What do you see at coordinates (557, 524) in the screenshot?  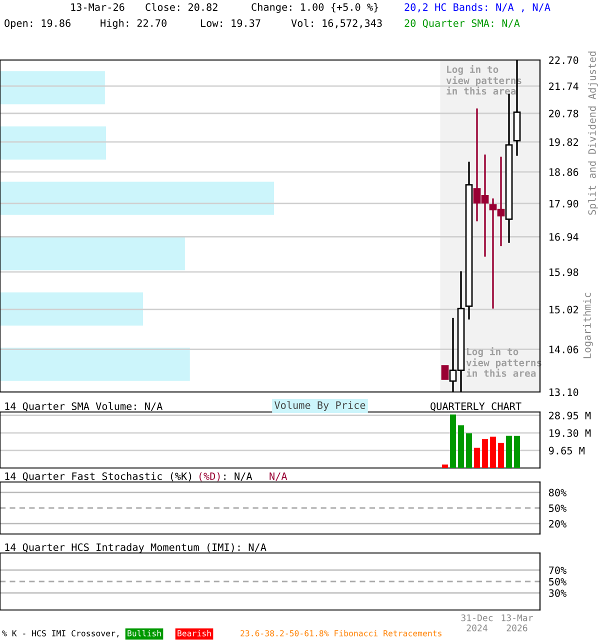 I see `y-tick-label: 20%` at bounding box center [557, 524].